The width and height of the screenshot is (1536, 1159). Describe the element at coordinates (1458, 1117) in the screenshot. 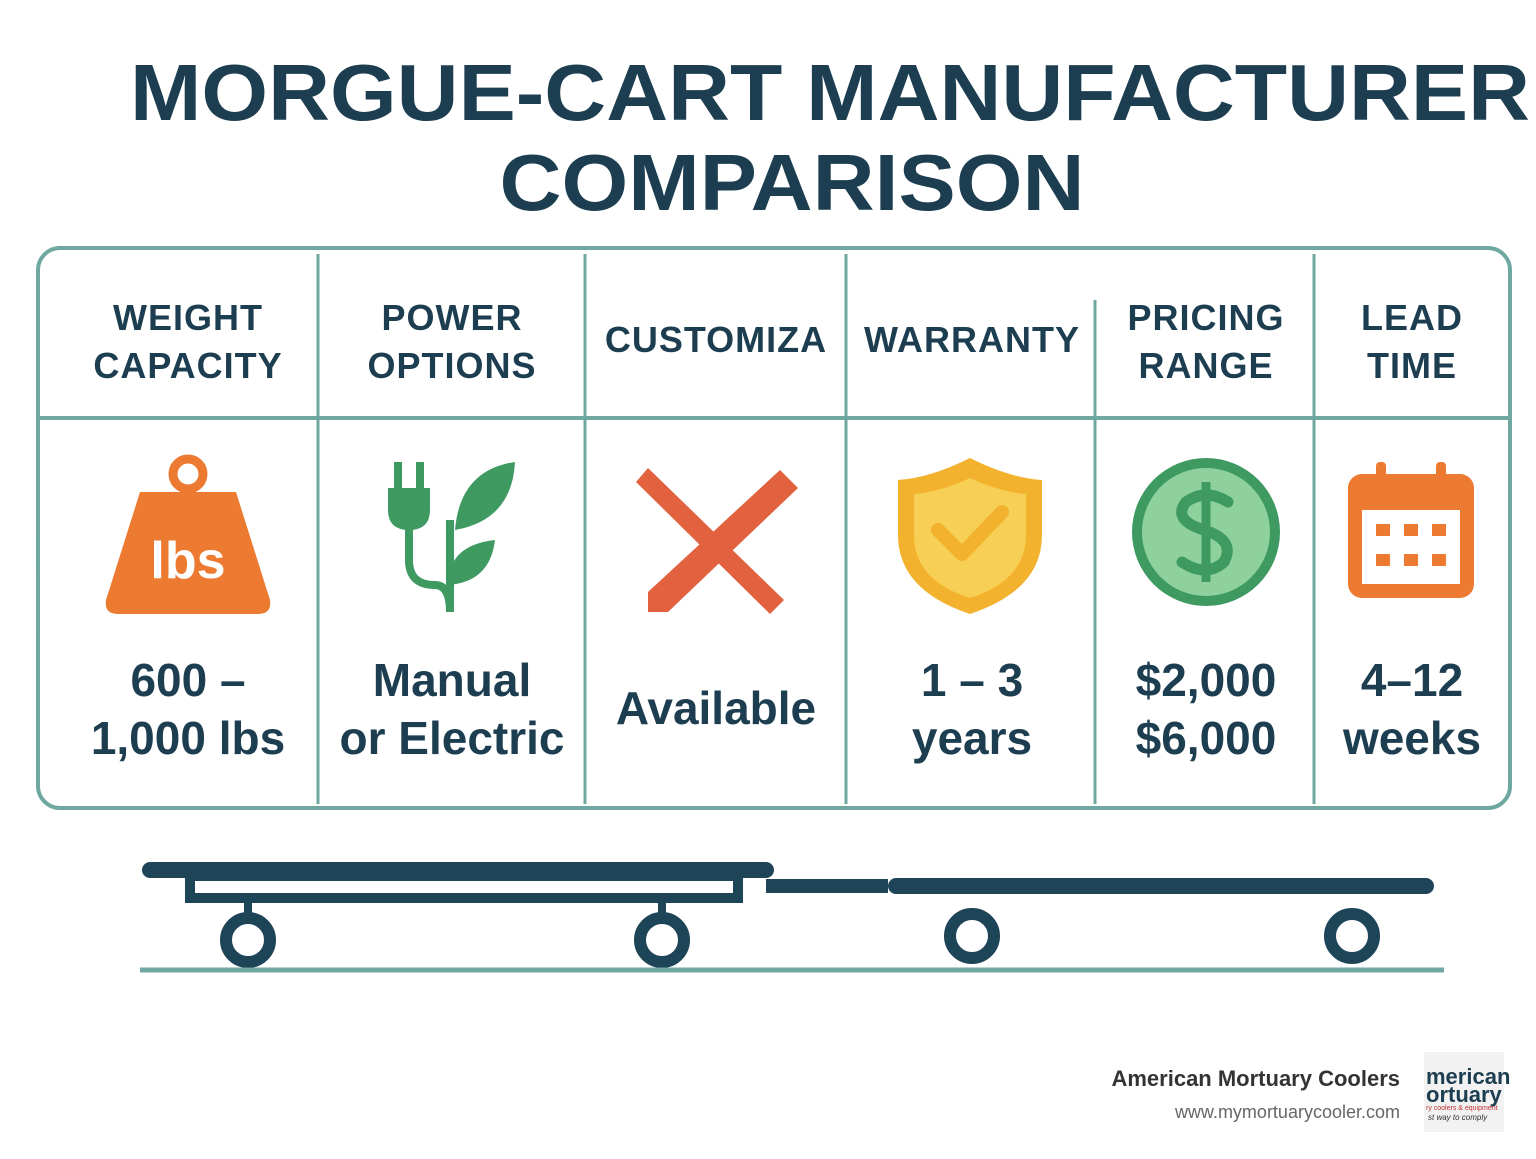

I see `logo-text: st way to comply` at that location.